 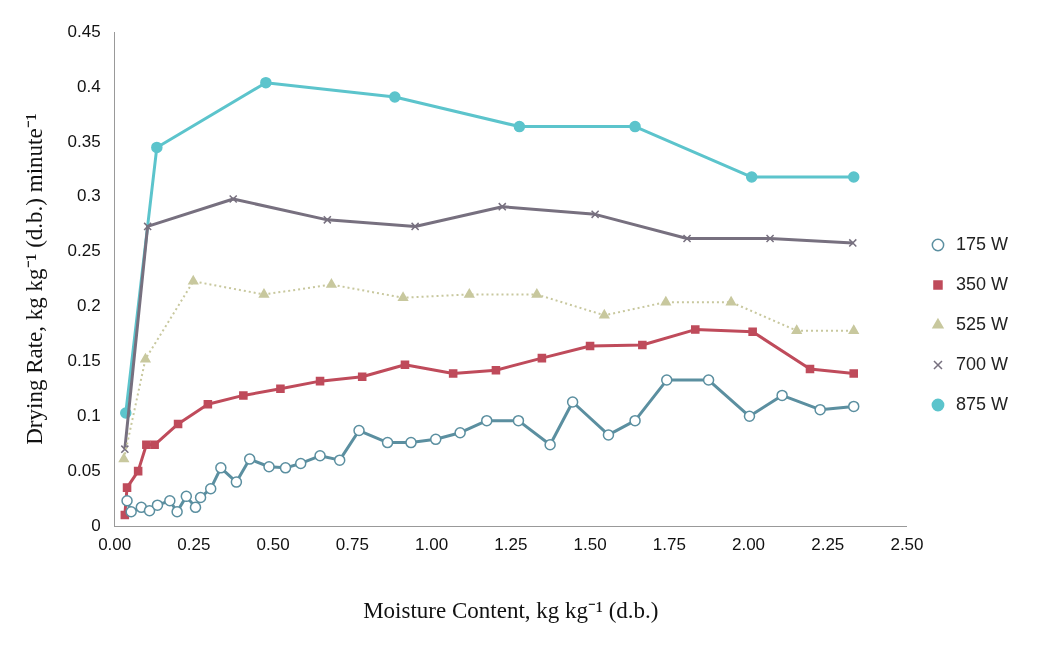 I want to click on x-tick-label: 0.00, so click(x=115, y=544).